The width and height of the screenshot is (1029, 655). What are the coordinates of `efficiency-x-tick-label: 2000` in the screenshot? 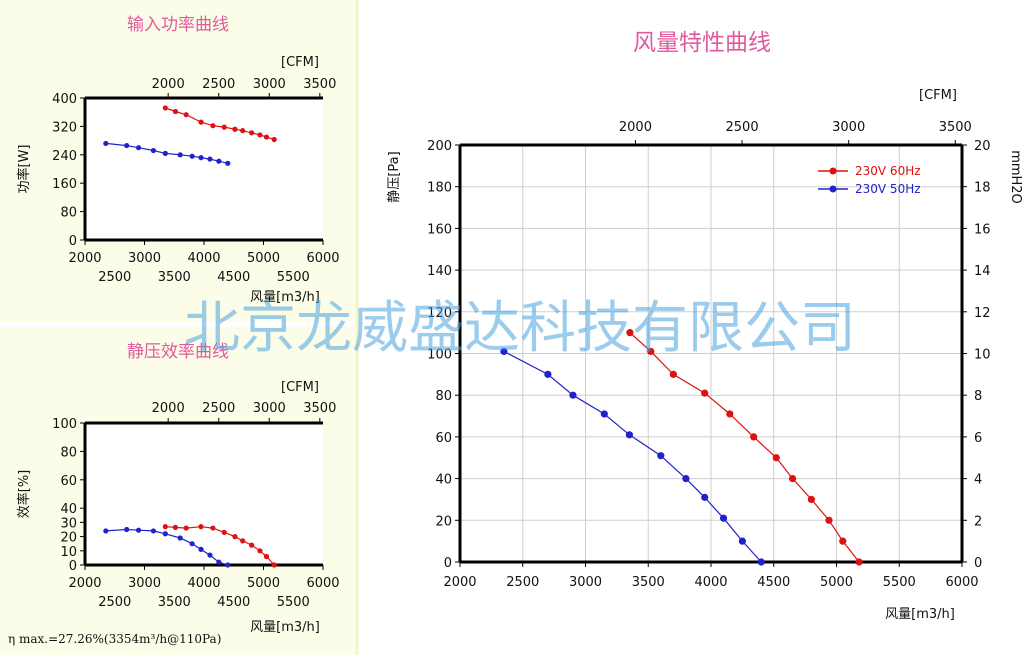 It's located at (84, 583).